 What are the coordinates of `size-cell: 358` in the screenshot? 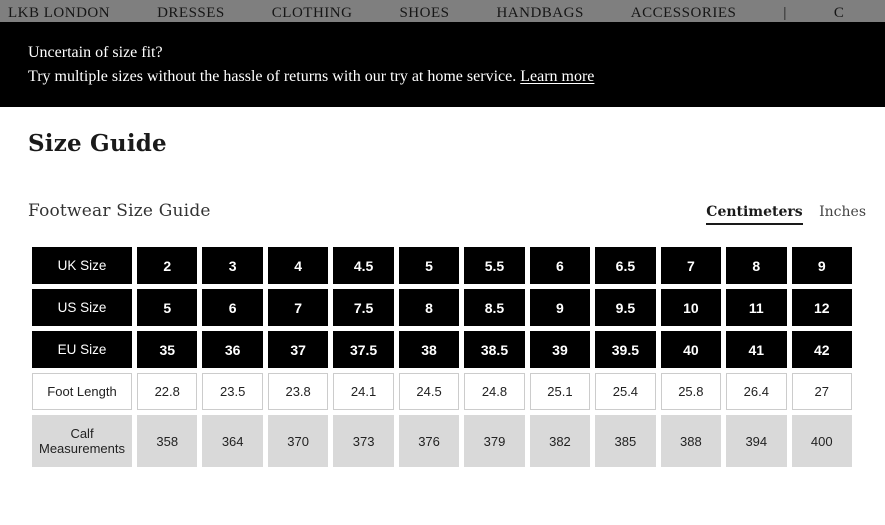 It's located at (167, 441).